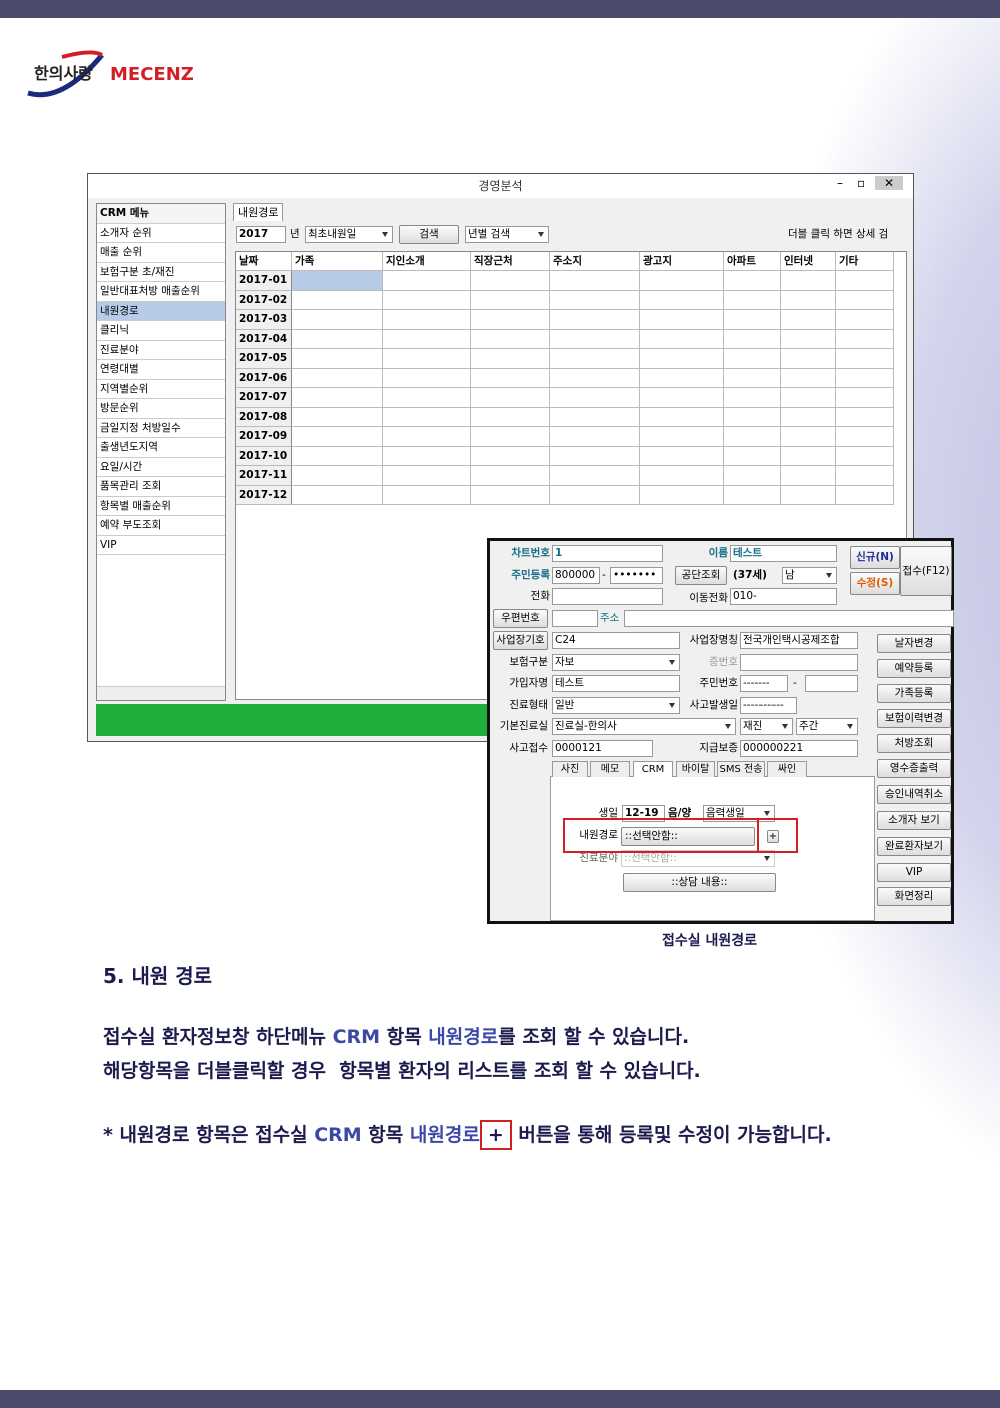 The height and width of the screenshot is (1408, 1000). What do you see at coordinates (161, 545) in the screenshot?
I see `menu-item: VIP` at bounding box center [161, 545].